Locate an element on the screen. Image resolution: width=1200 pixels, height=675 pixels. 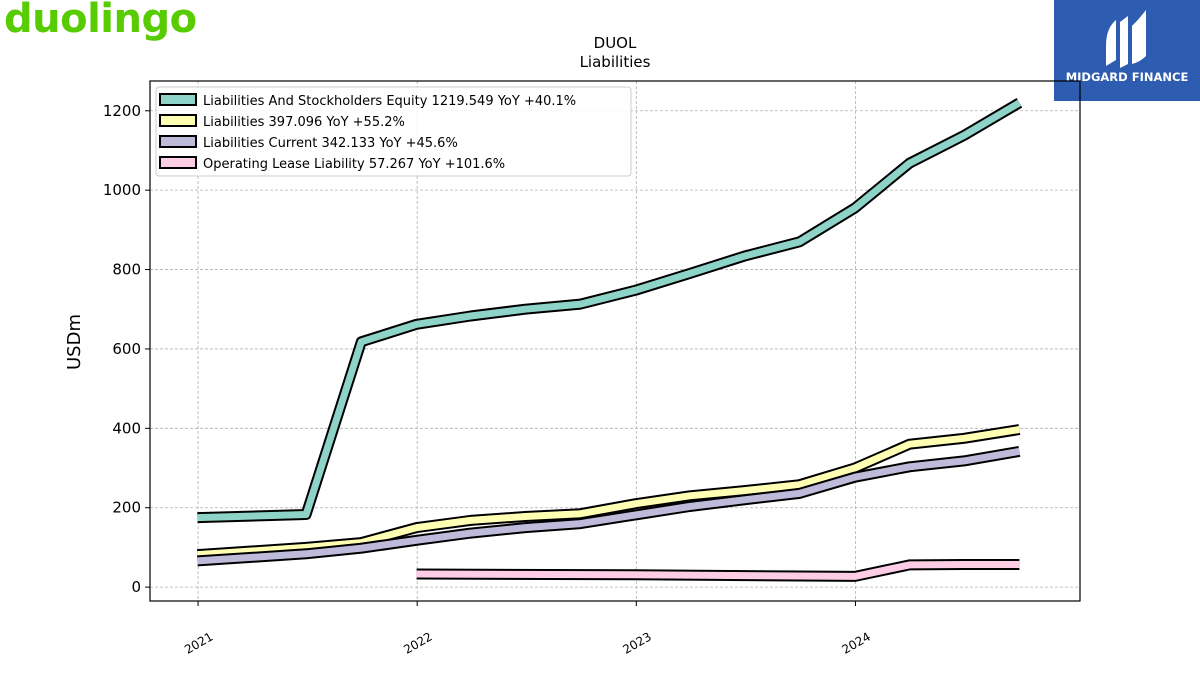
series-liabilities-current is located at coordinates (609, 506).